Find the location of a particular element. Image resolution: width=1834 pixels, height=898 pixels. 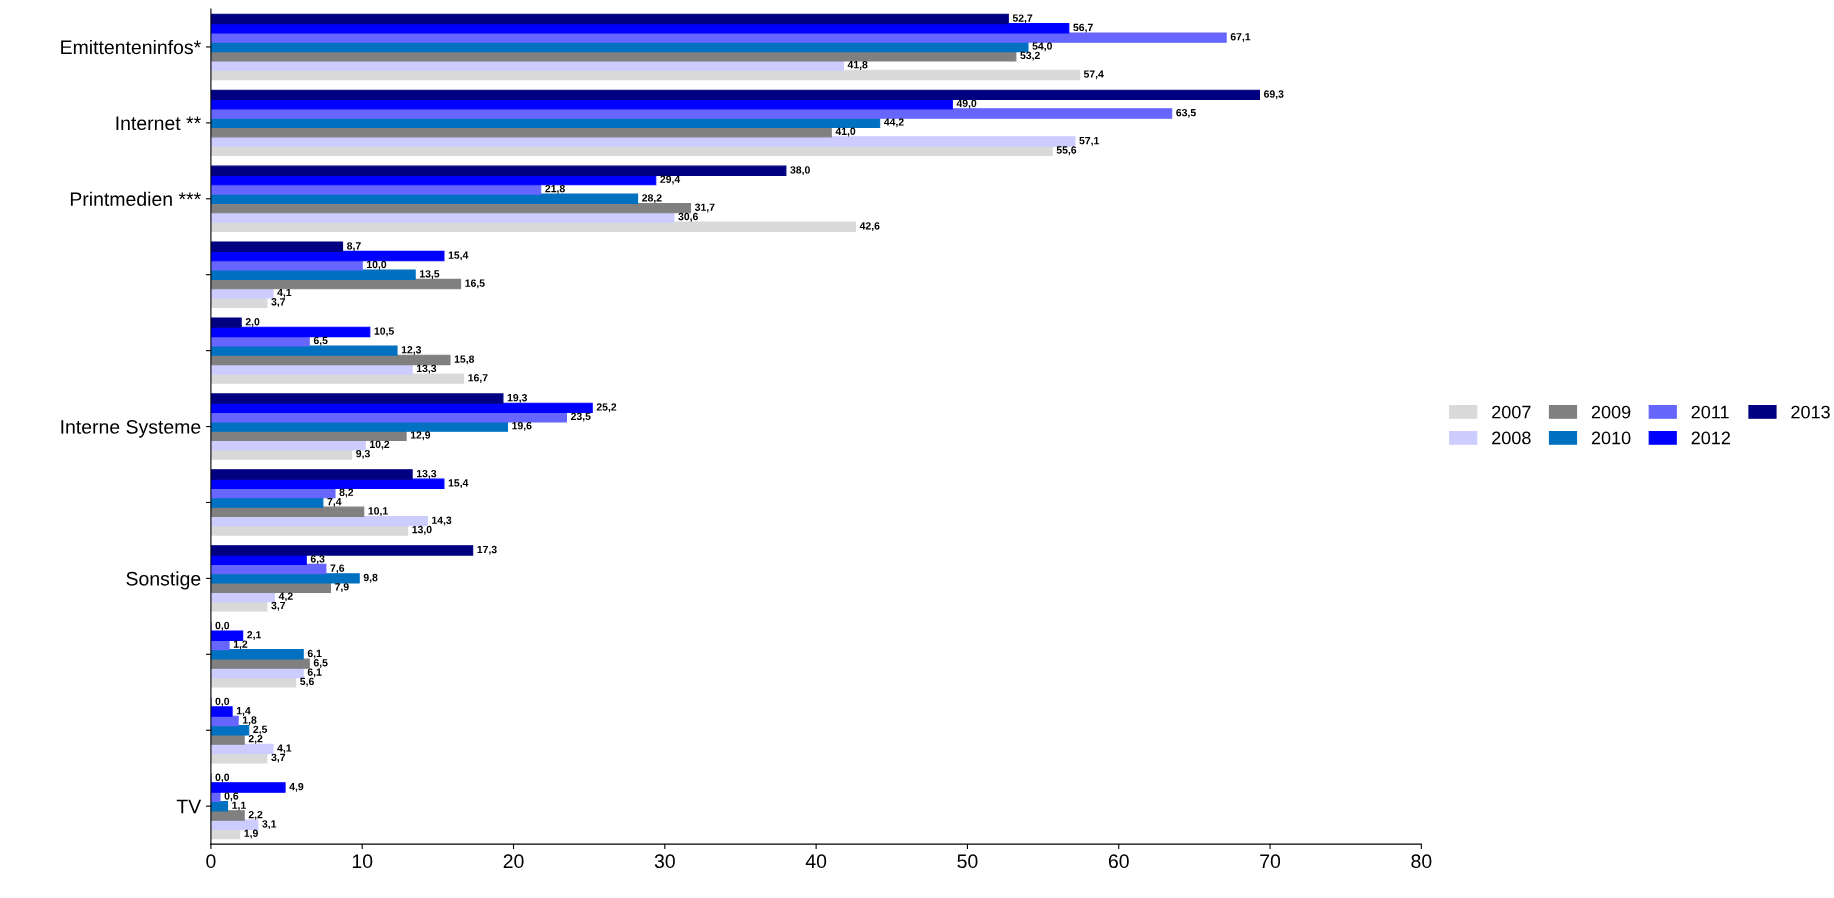

data-label: 13,3 is located at coordinates (426, 369).